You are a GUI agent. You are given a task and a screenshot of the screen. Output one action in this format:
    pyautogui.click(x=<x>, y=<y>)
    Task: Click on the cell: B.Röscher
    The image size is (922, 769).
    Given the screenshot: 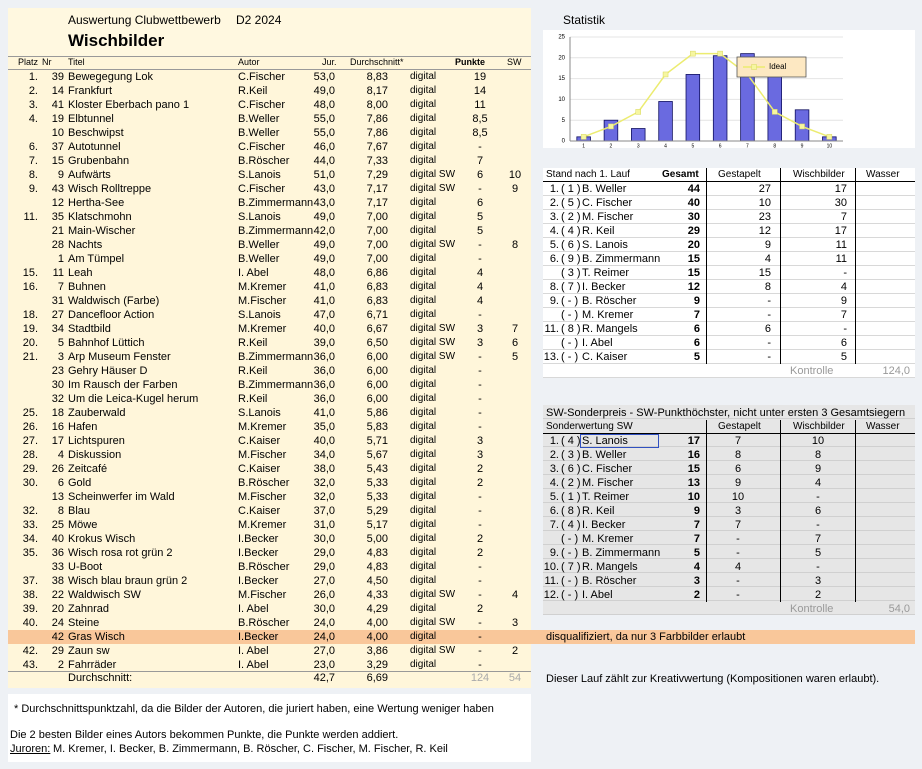 What is the action you would take?
    pyautogui.click(x=264, y=161)
    